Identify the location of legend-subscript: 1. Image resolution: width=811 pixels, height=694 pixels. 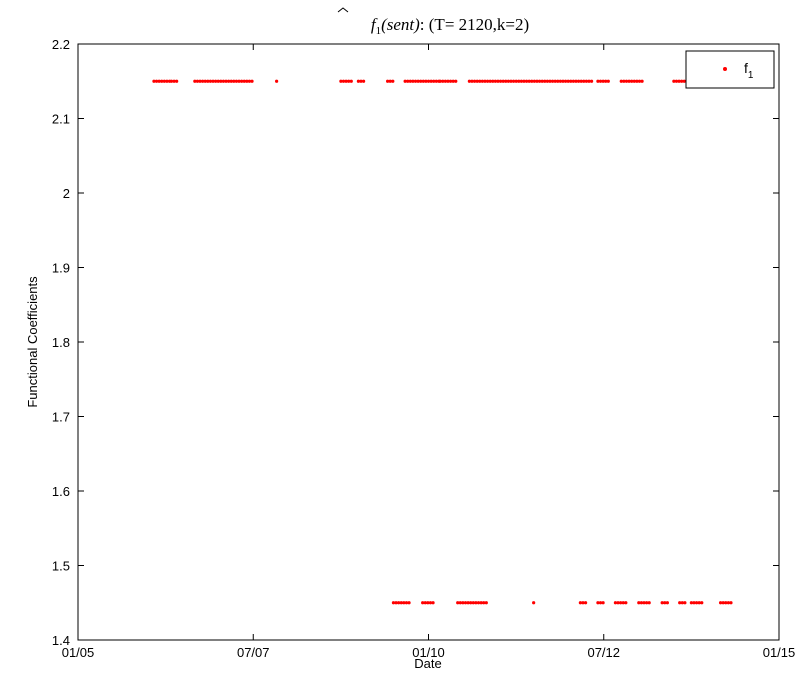
(751, 75).